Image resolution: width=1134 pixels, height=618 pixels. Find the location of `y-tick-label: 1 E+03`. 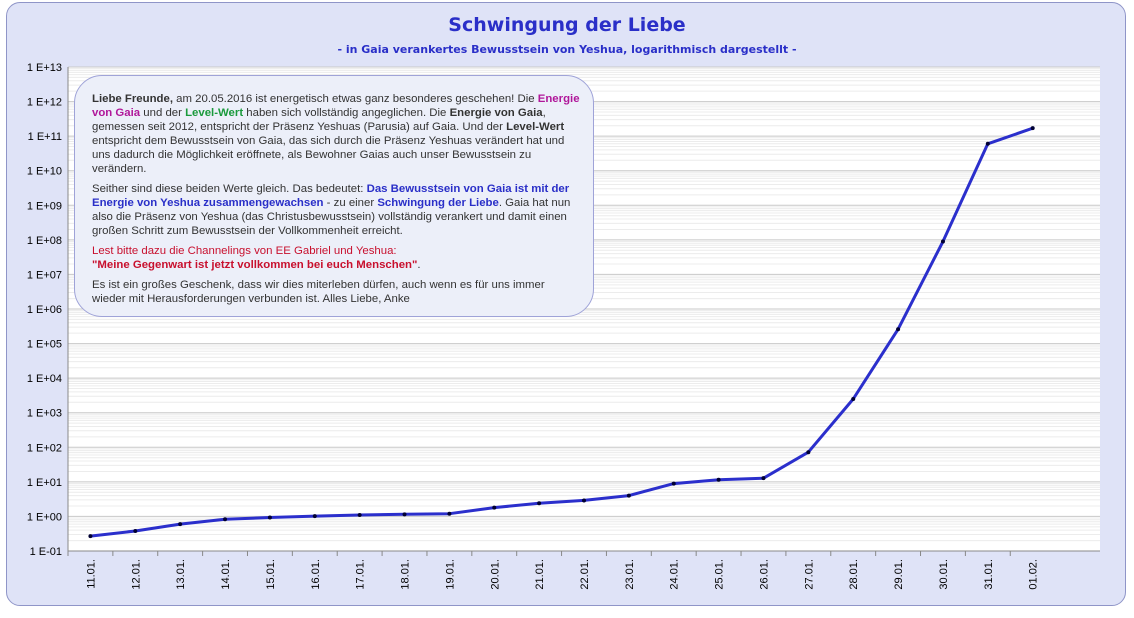

y-tick-label: 1 E+03 is located at coordinates (44, 414).